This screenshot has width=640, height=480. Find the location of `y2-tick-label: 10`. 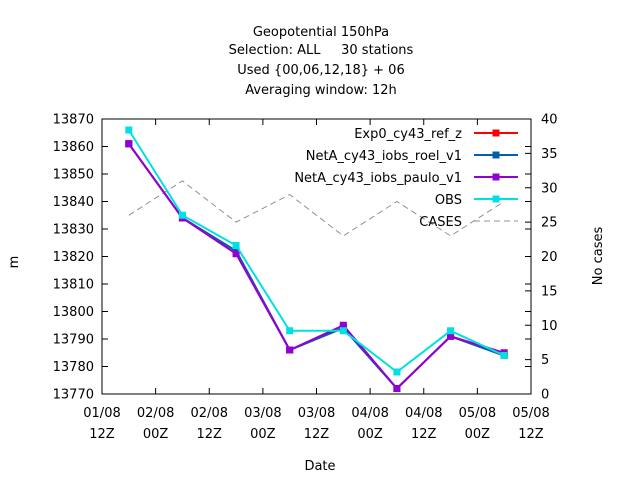

y2-tick-label: 10 is located at coordinates (549, 326).